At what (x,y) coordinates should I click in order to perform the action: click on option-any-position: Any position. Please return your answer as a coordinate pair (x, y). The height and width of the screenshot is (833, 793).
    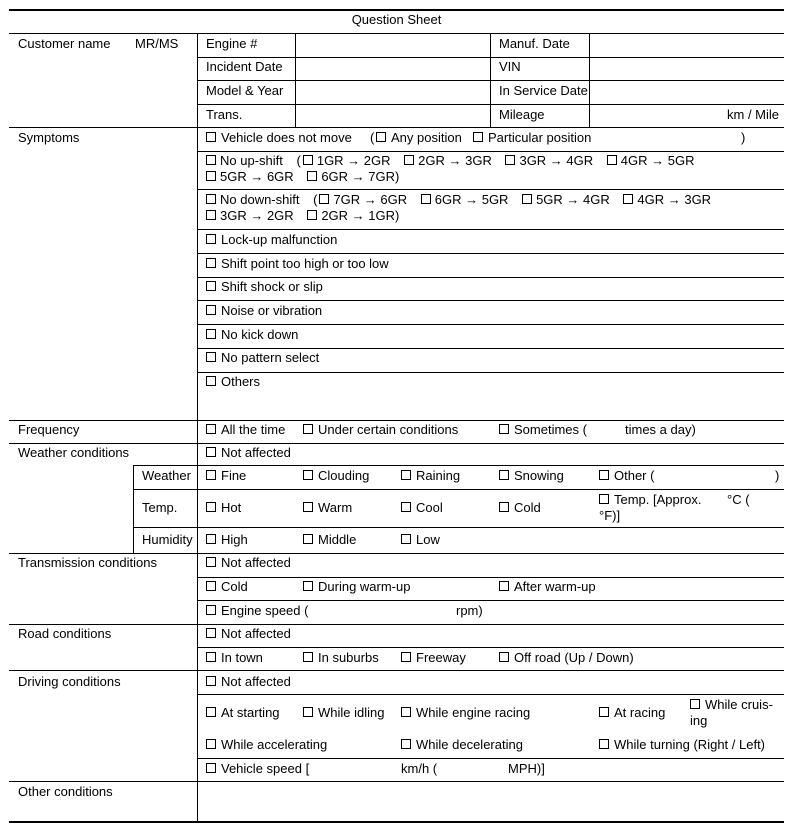
    Looking at the image, I should click on (419, 138).